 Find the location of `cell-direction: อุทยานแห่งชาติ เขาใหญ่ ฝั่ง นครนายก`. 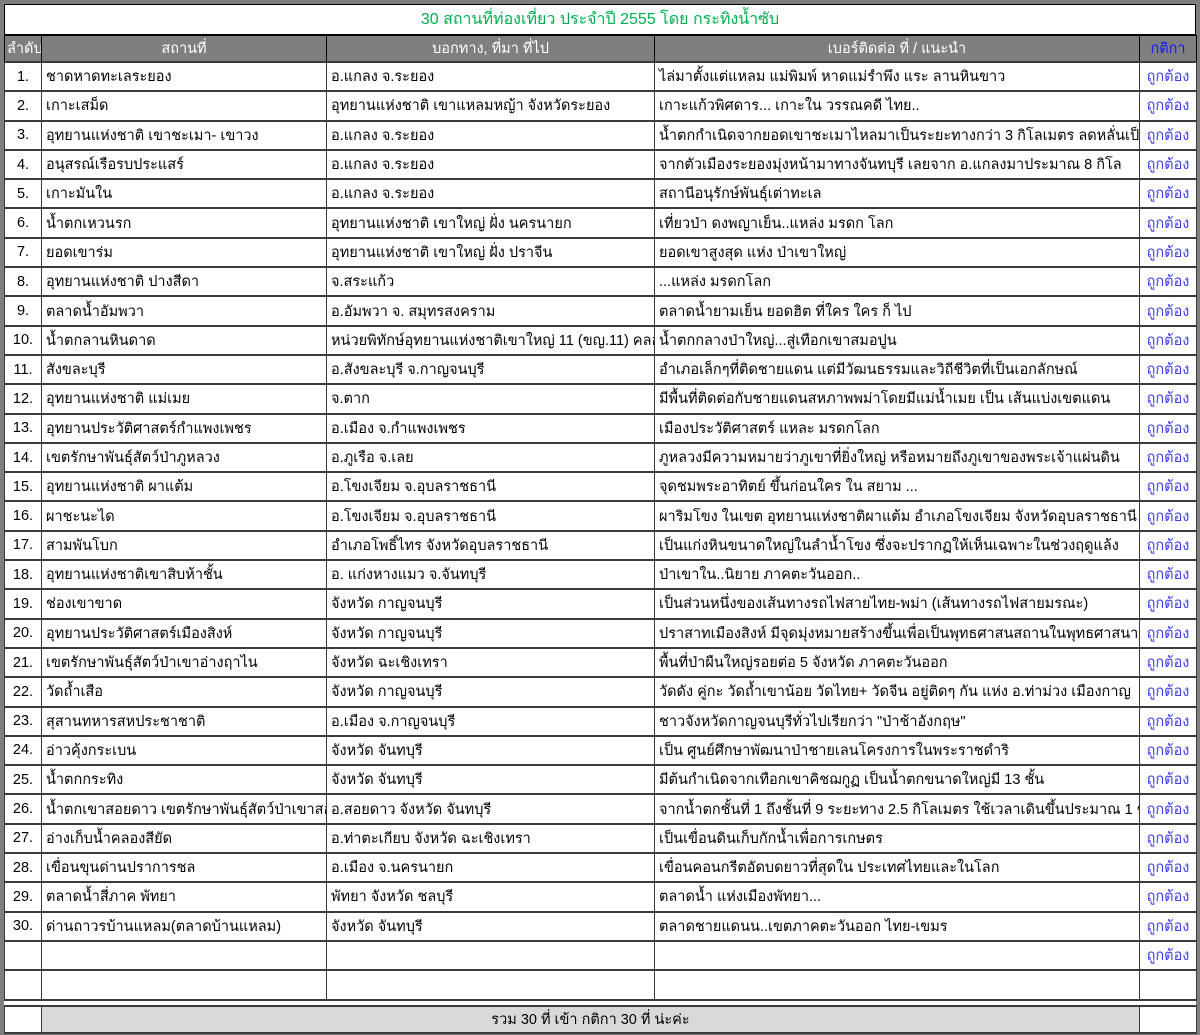

cell-direction: อุทยานแห่งชาติ เขาใหญ่ ฝั่ง นครนายก is located at coordinates (490, 223).